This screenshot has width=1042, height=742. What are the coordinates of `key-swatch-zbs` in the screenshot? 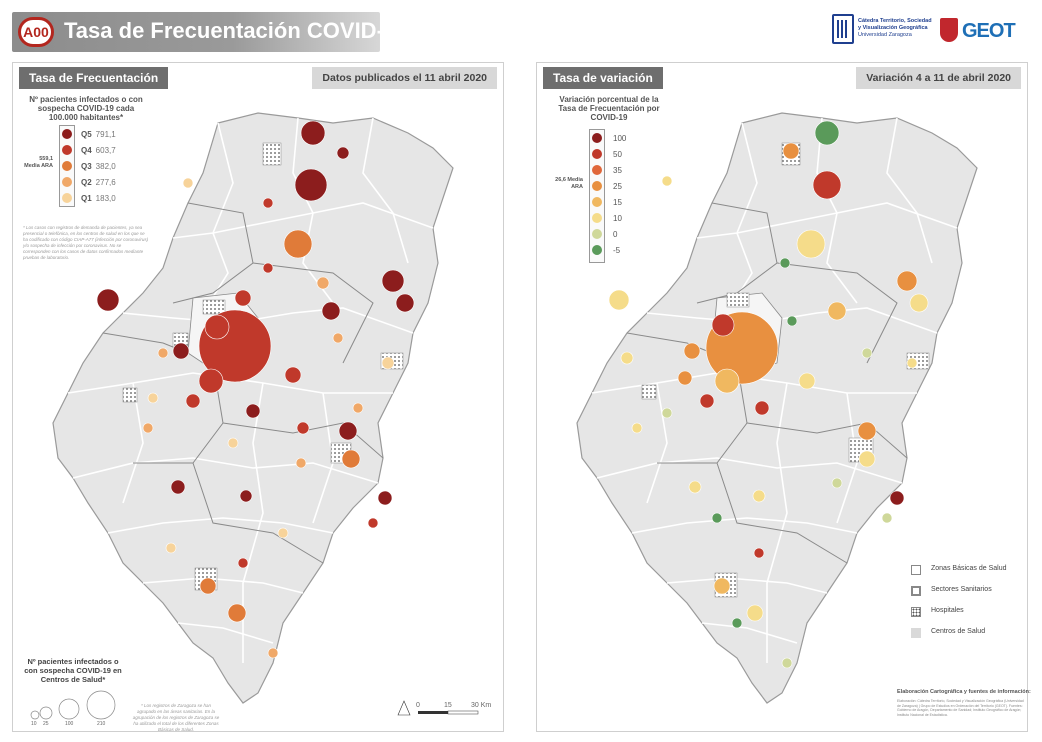 It's located at (916, 570).